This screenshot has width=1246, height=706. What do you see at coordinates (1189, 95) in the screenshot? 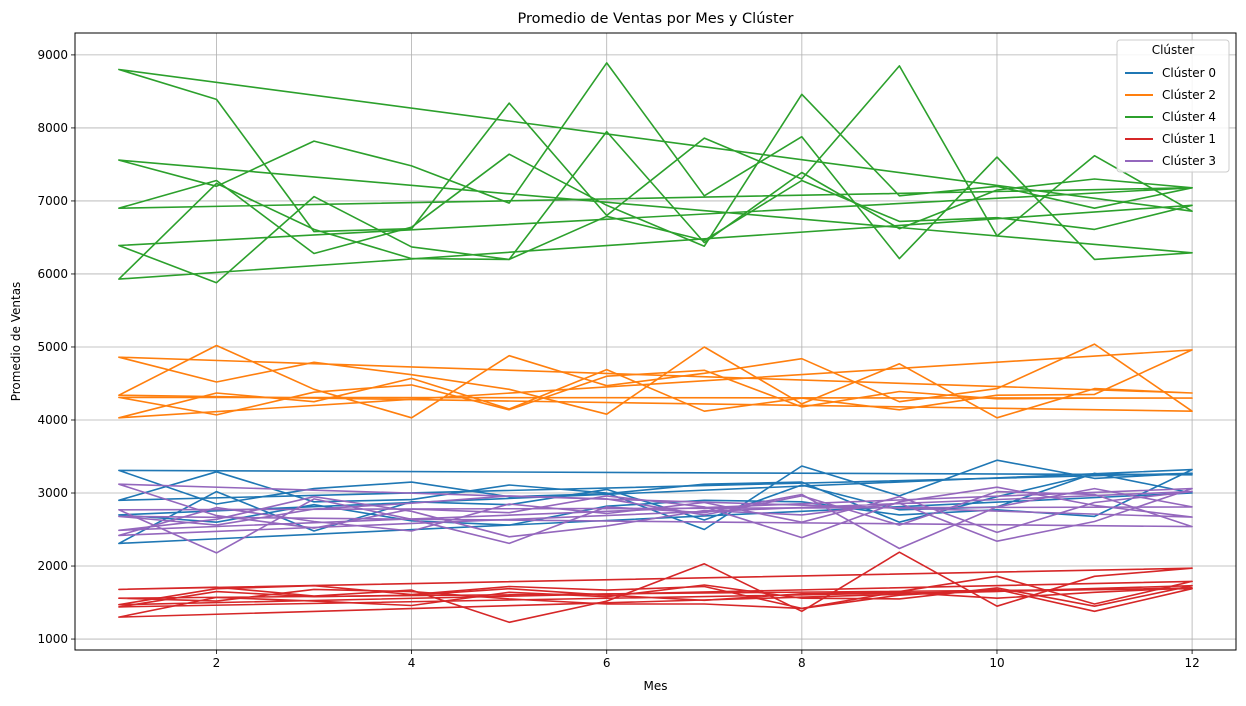
I see `legend-label: Clúster 2` at bounding box center [1189, 95].